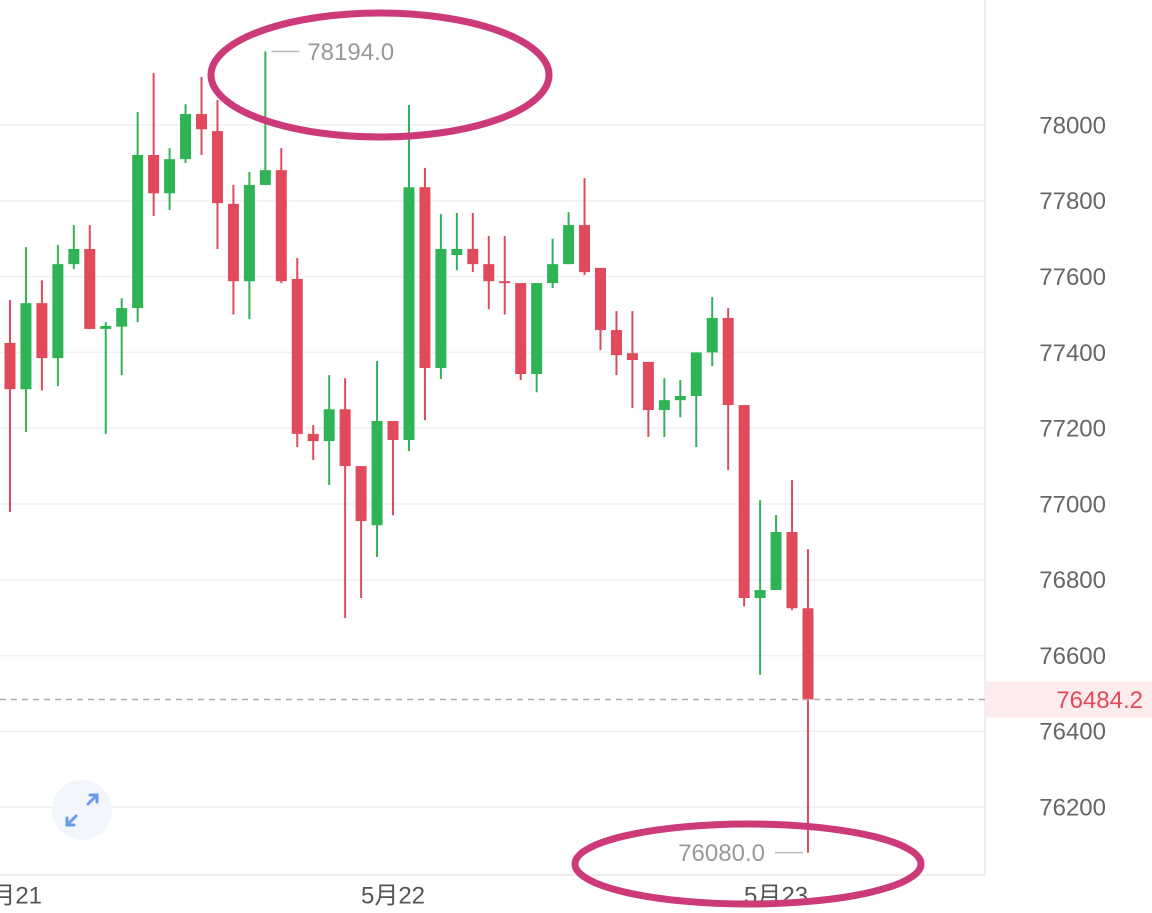 Image resolution: width=1152 pixels, height=913 pixels. I want to click on expand-icon, so click(82, 810).